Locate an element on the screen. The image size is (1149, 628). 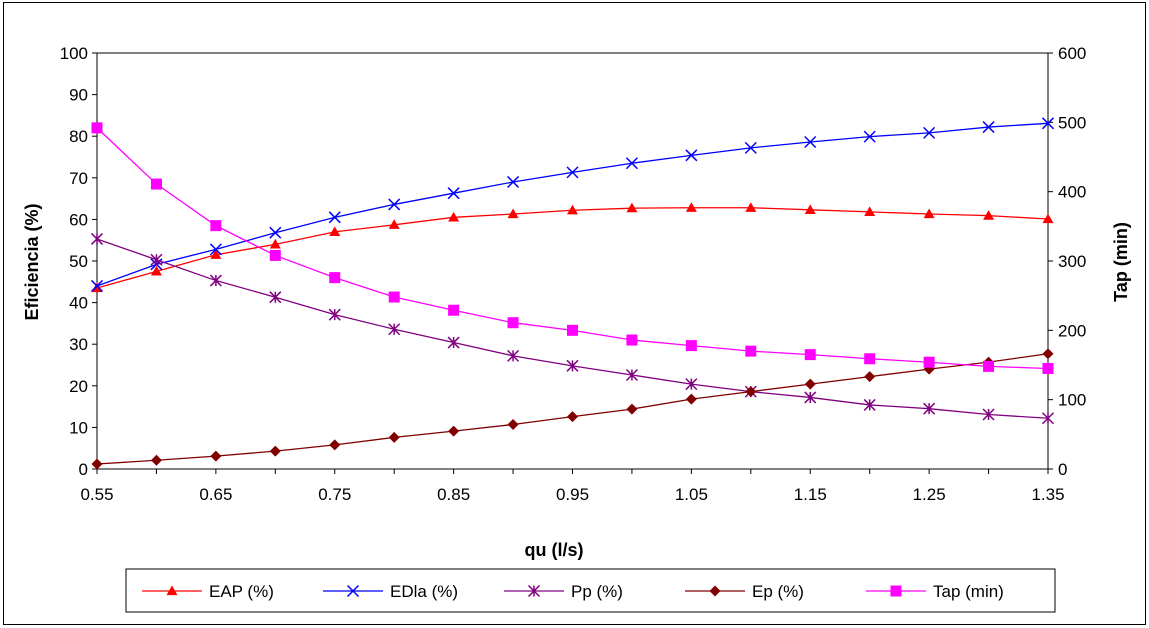
y-tick-label: 100 is located at coordinates (74, 53).